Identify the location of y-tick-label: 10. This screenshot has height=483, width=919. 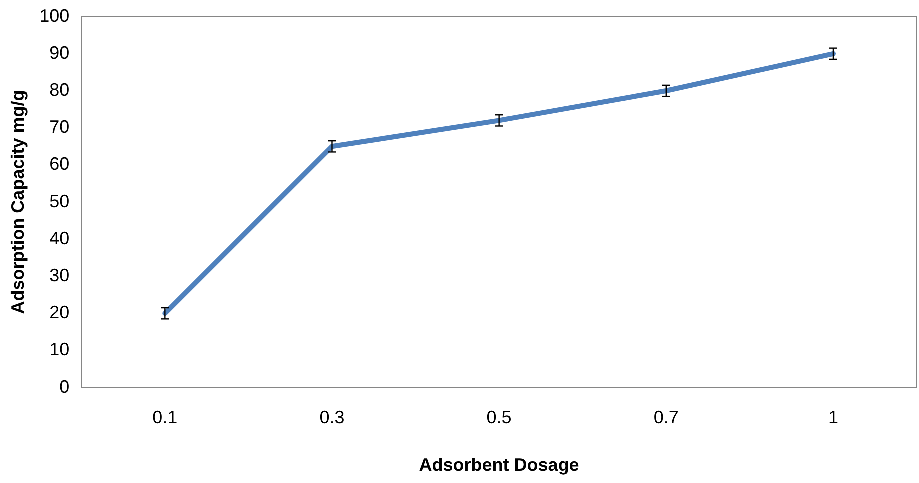
(60, 350).